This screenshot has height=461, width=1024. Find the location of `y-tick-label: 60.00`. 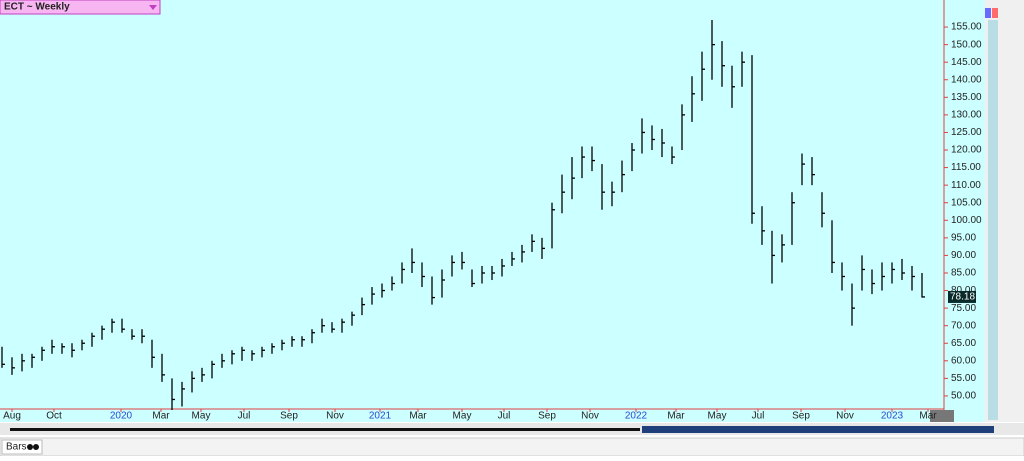

y-tick-label: 60.00 is located at coordinates (963, 360).